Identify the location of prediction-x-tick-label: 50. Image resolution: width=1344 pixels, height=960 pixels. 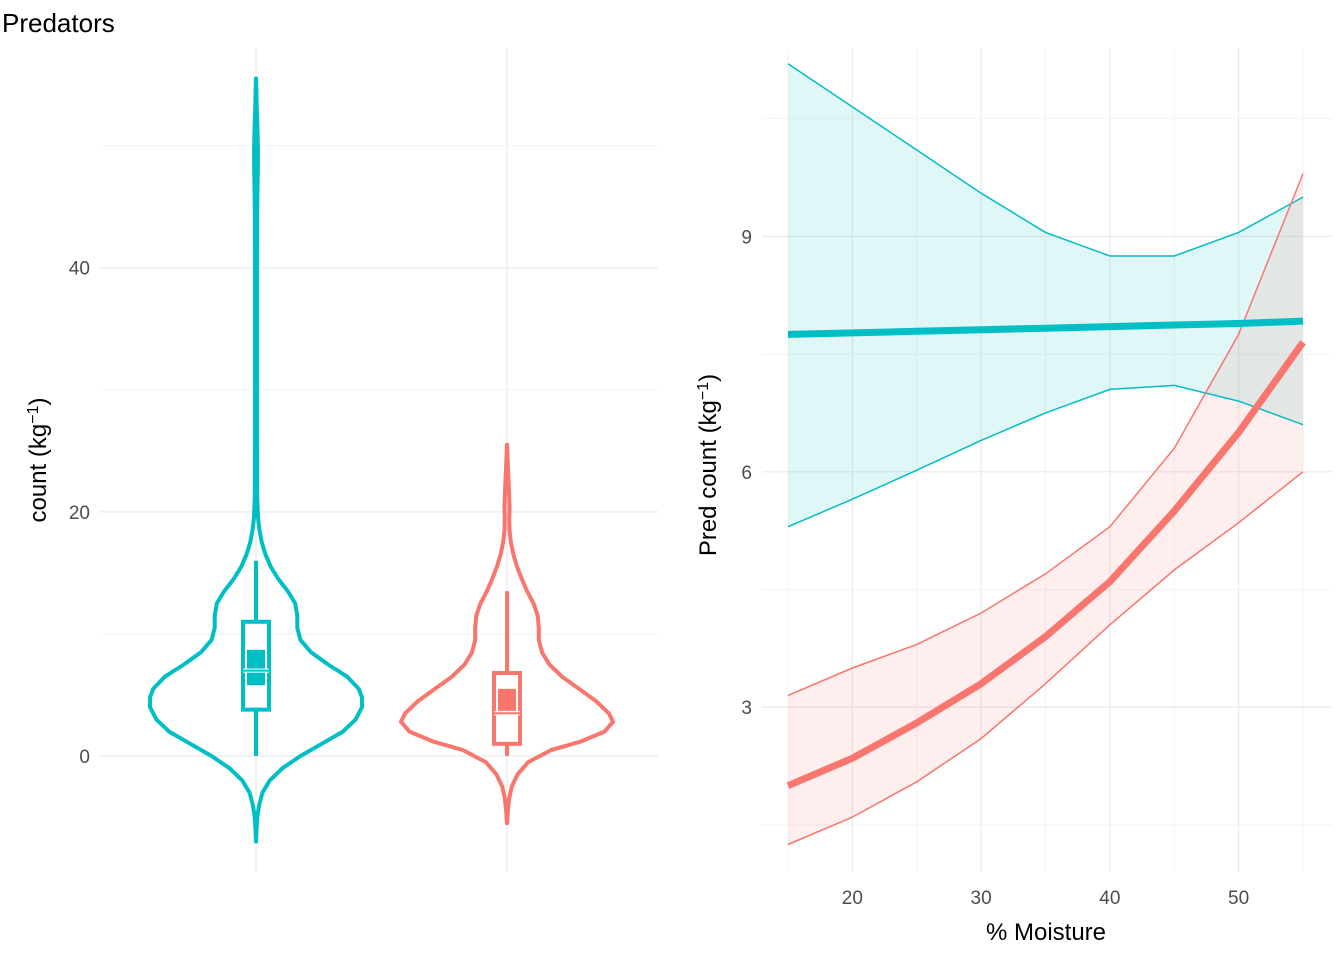
(1238, 898).